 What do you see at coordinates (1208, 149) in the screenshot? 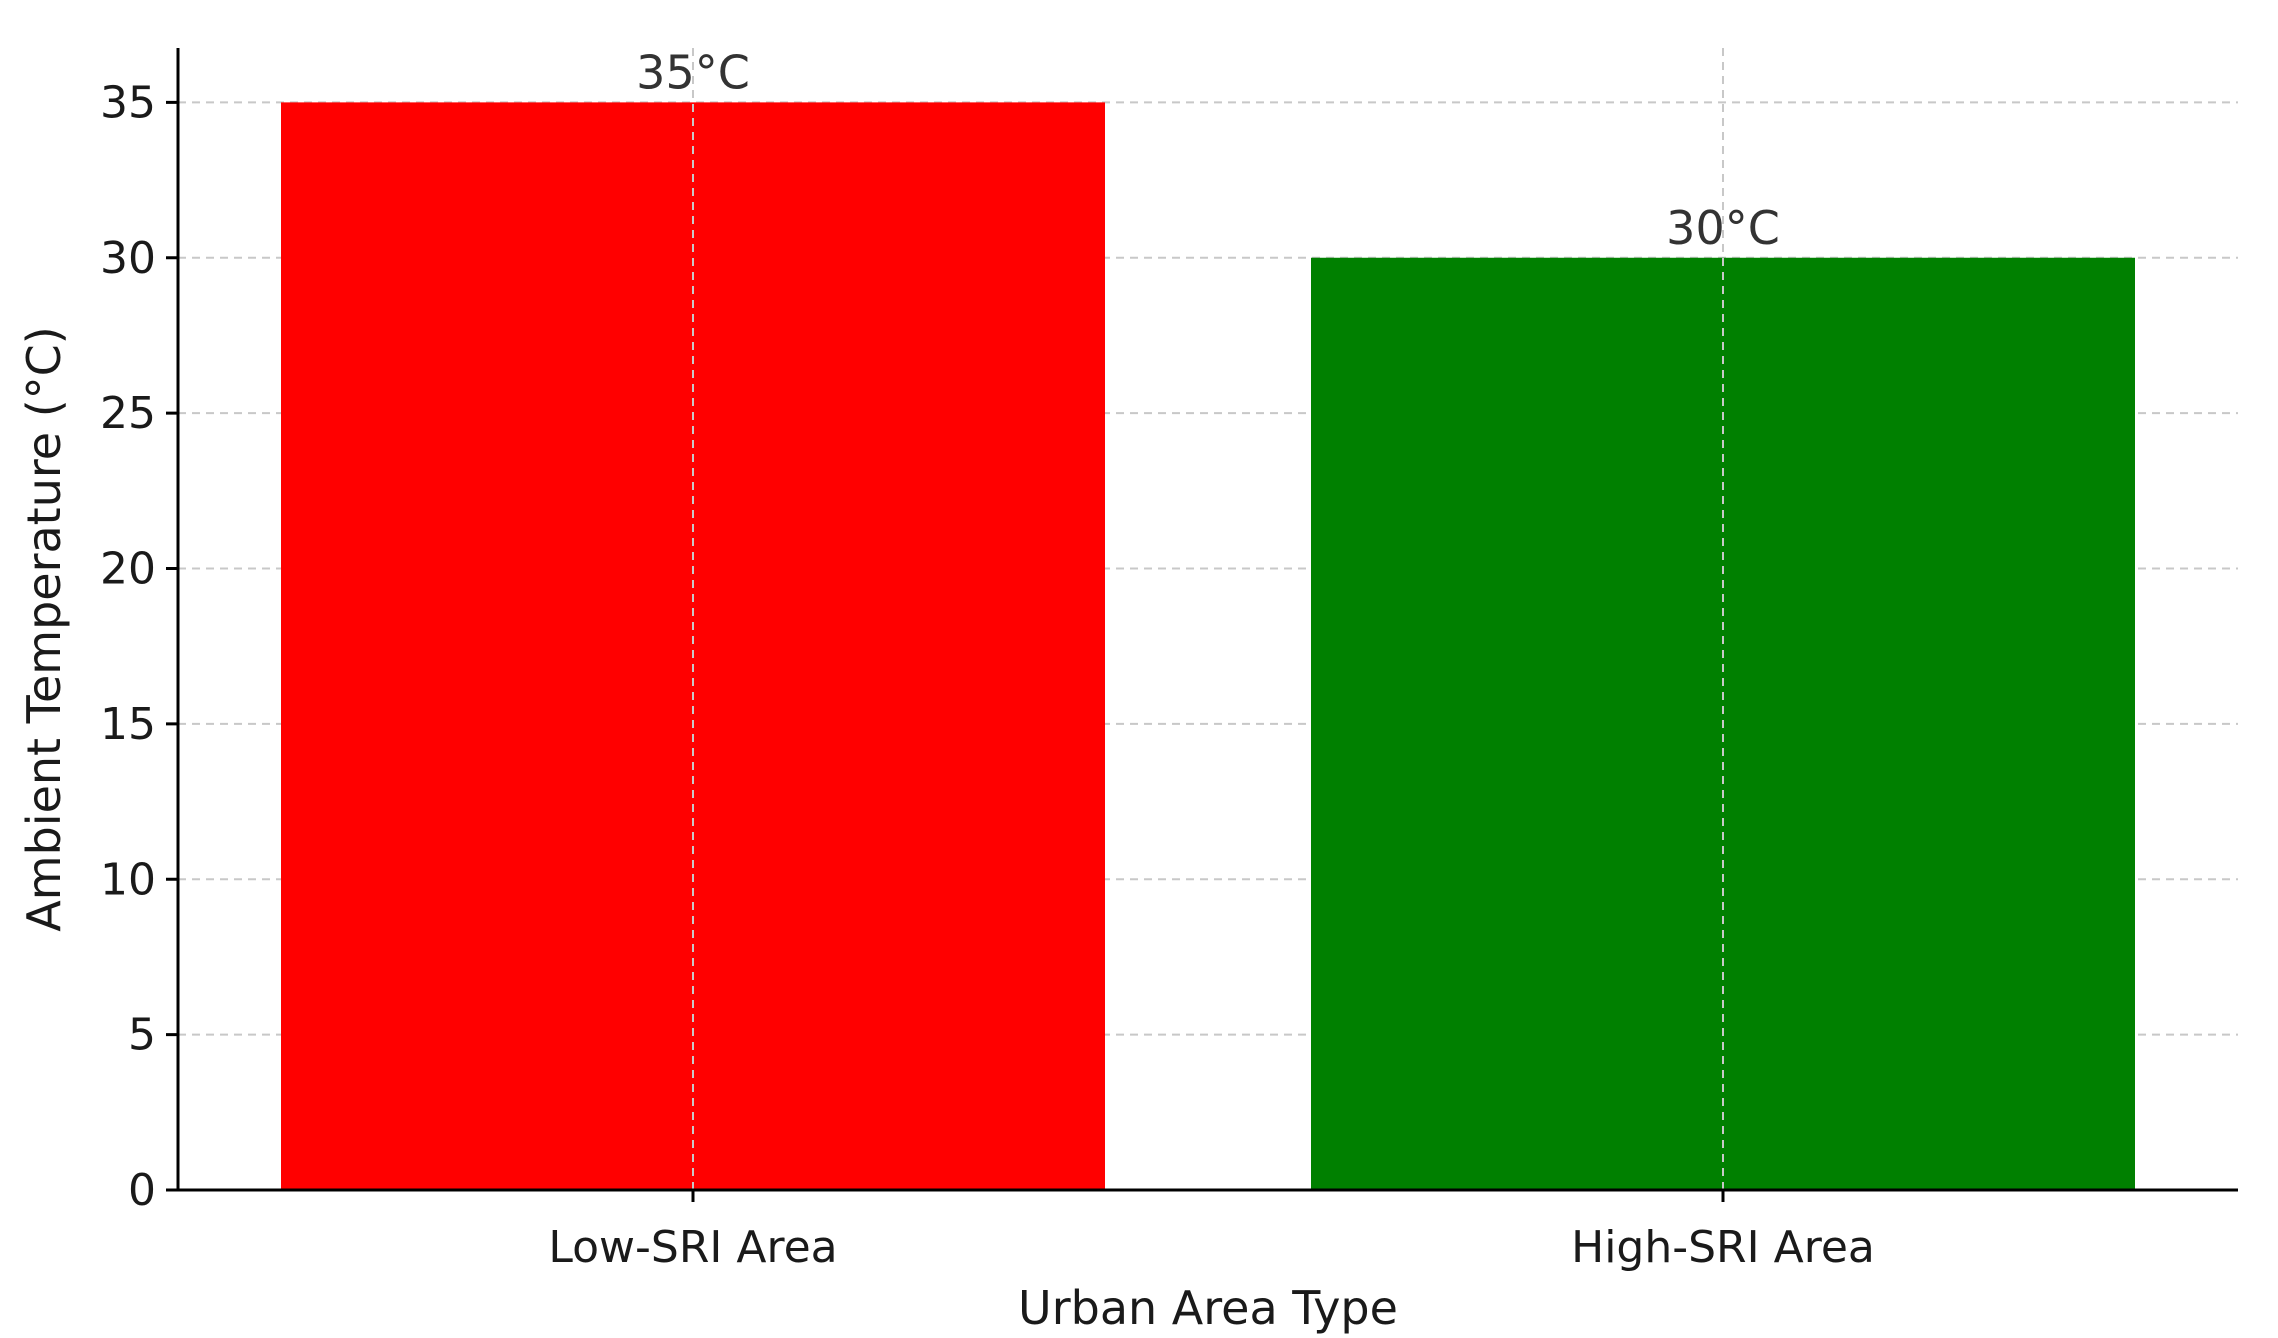
I see `data-labels: 35°C 30°C` at bounding box center [1208, 149].